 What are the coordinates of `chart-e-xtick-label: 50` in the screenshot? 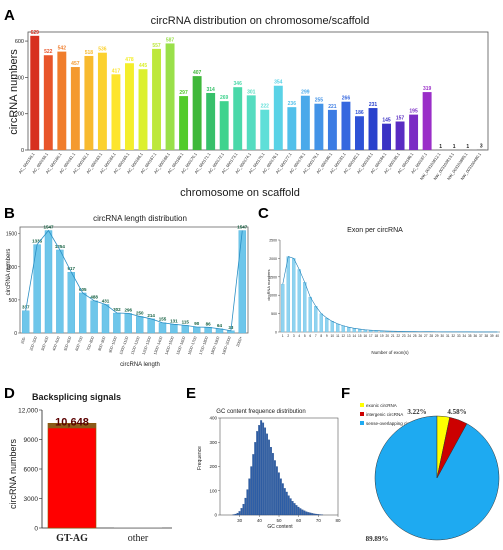 It's located at (279, 520).